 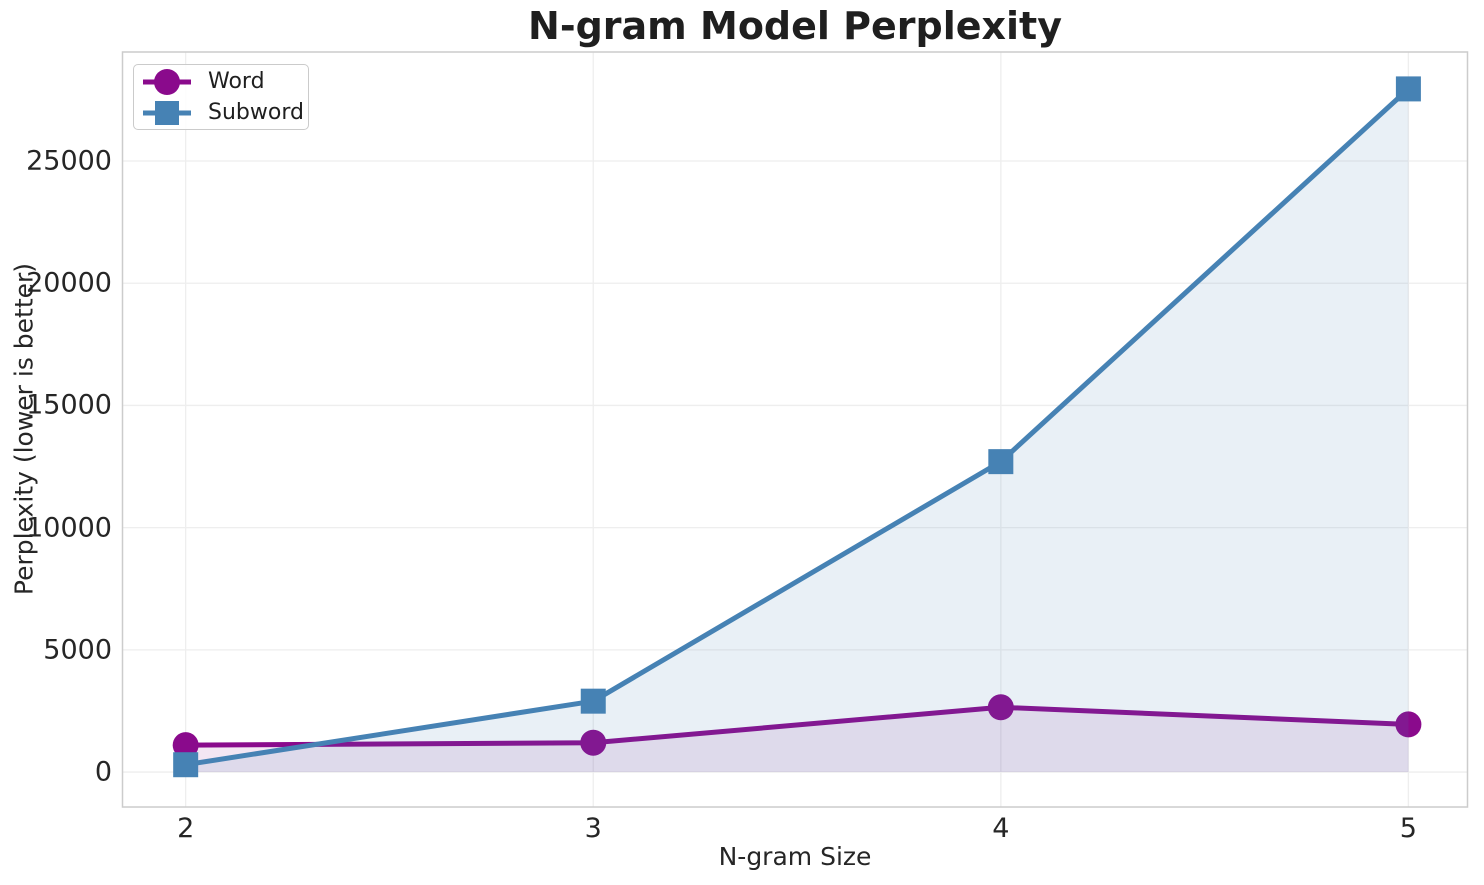 I want to click on x-axis-label: N-gram Size, so click(x=795, y=856).